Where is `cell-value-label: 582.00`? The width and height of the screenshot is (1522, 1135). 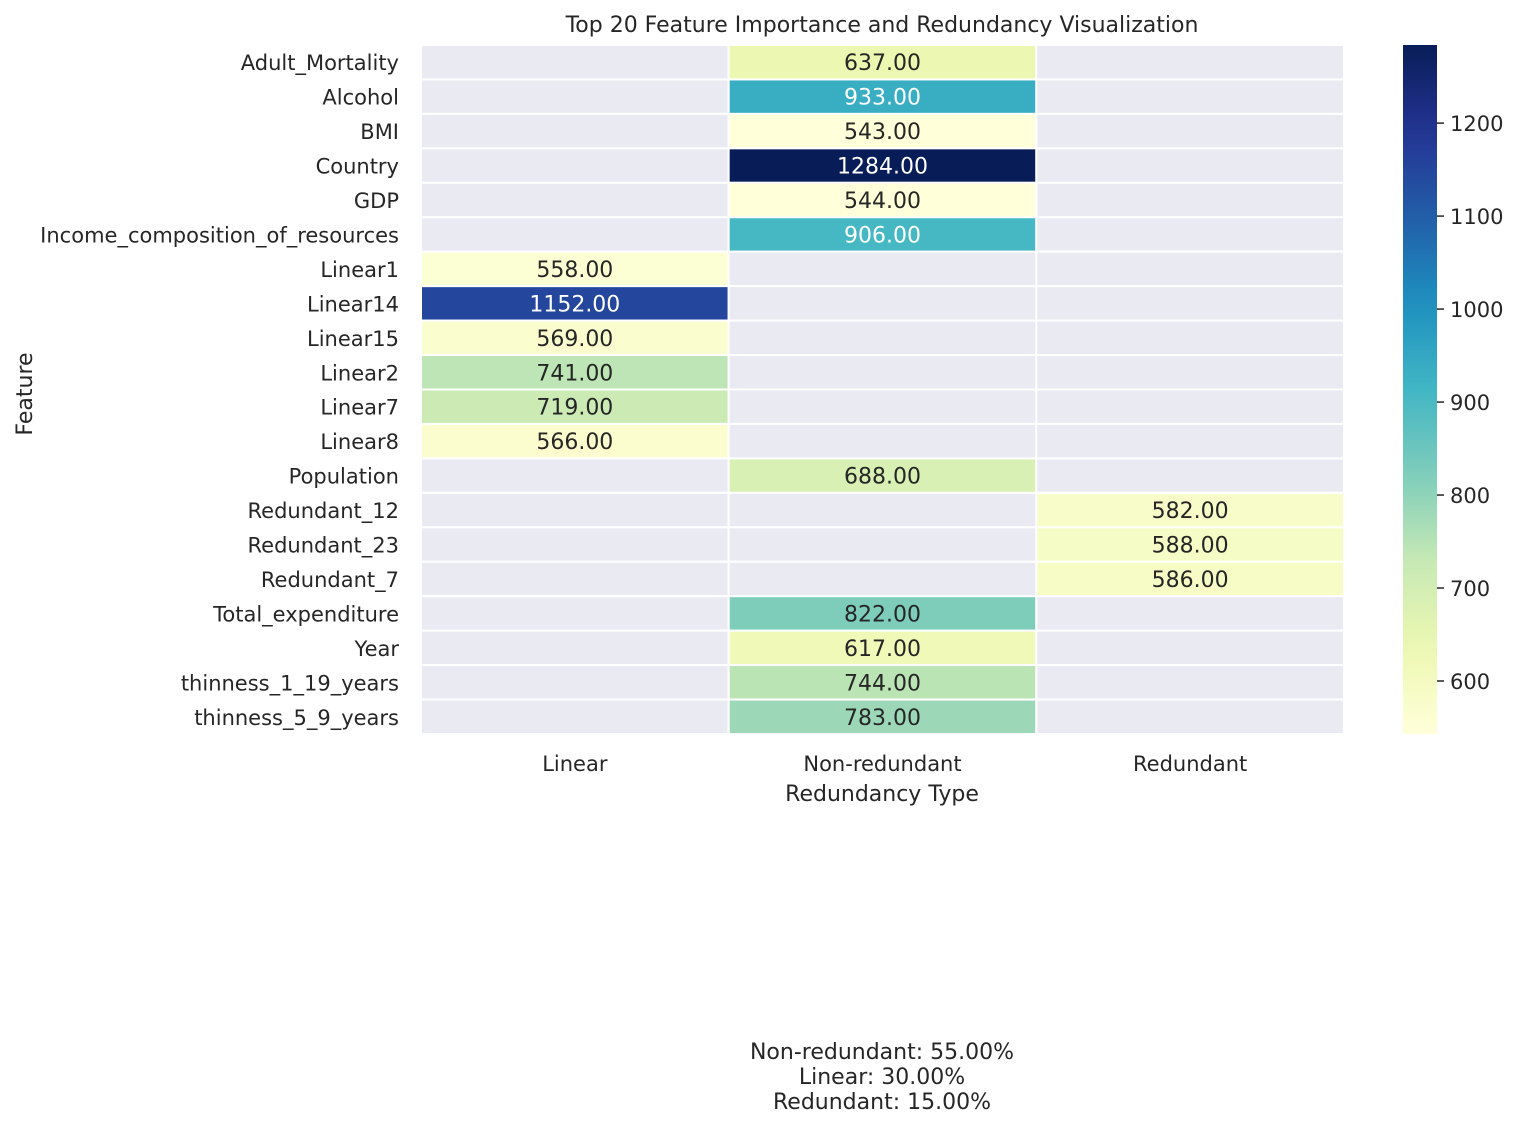
cell-value-label: 582.00 is located at coordinates (1190, 511).